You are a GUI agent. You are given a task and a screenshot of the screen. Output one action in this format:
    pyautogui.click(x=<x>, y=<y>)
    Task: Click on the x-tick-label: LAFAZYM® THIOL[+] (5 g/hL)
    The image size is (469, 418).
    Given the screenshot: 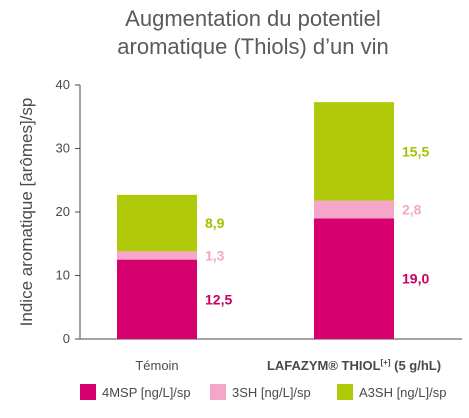 What is the action you would take?
    pyautogui.click(x=354, y=365)
    